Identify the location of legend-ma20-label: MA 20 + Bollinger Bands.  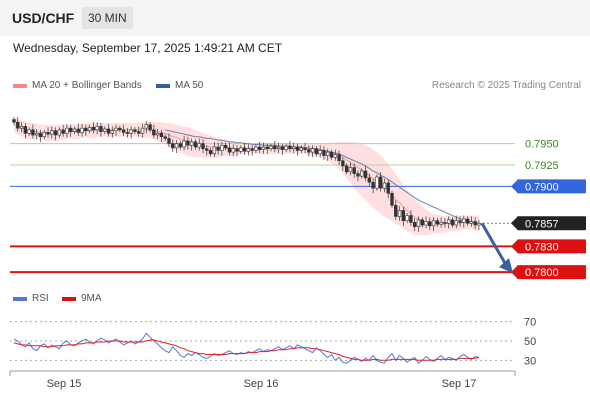
(87, 85).